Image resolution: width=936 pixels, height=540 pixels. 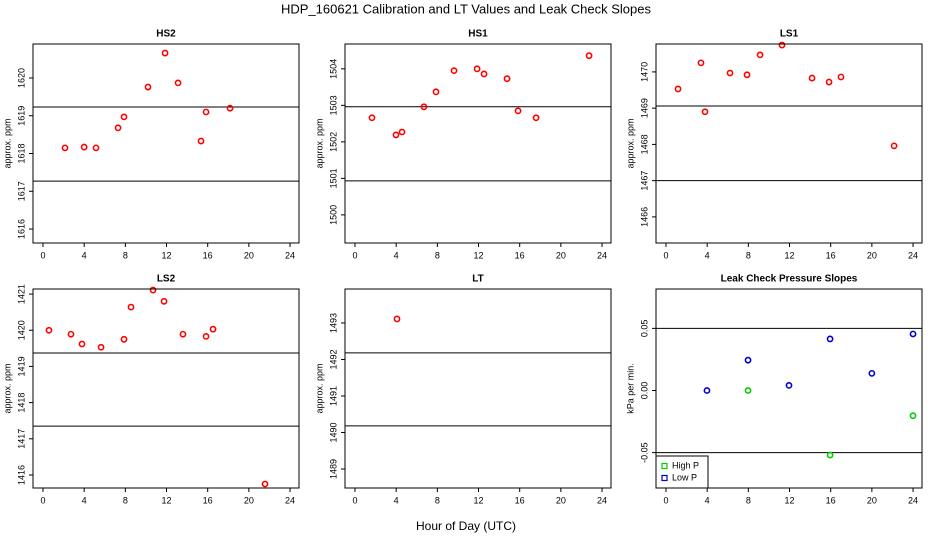 What do you see at coordinates (21, 403) in the screenshot?
I see `y-tick-label: 1418` at bounding box center [21, 403].